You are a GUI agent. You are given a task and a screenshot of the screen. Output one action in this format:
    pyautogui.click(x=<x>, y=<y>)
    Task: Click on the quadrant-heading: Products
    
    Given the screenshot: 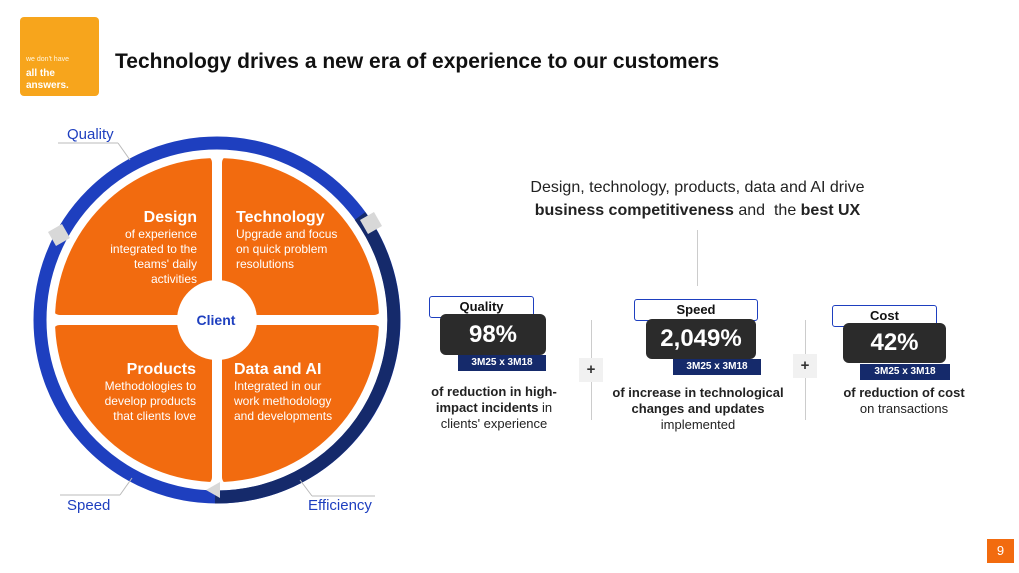 What is the action you would take?
    pyautogui.click(x=161, y=369)
    